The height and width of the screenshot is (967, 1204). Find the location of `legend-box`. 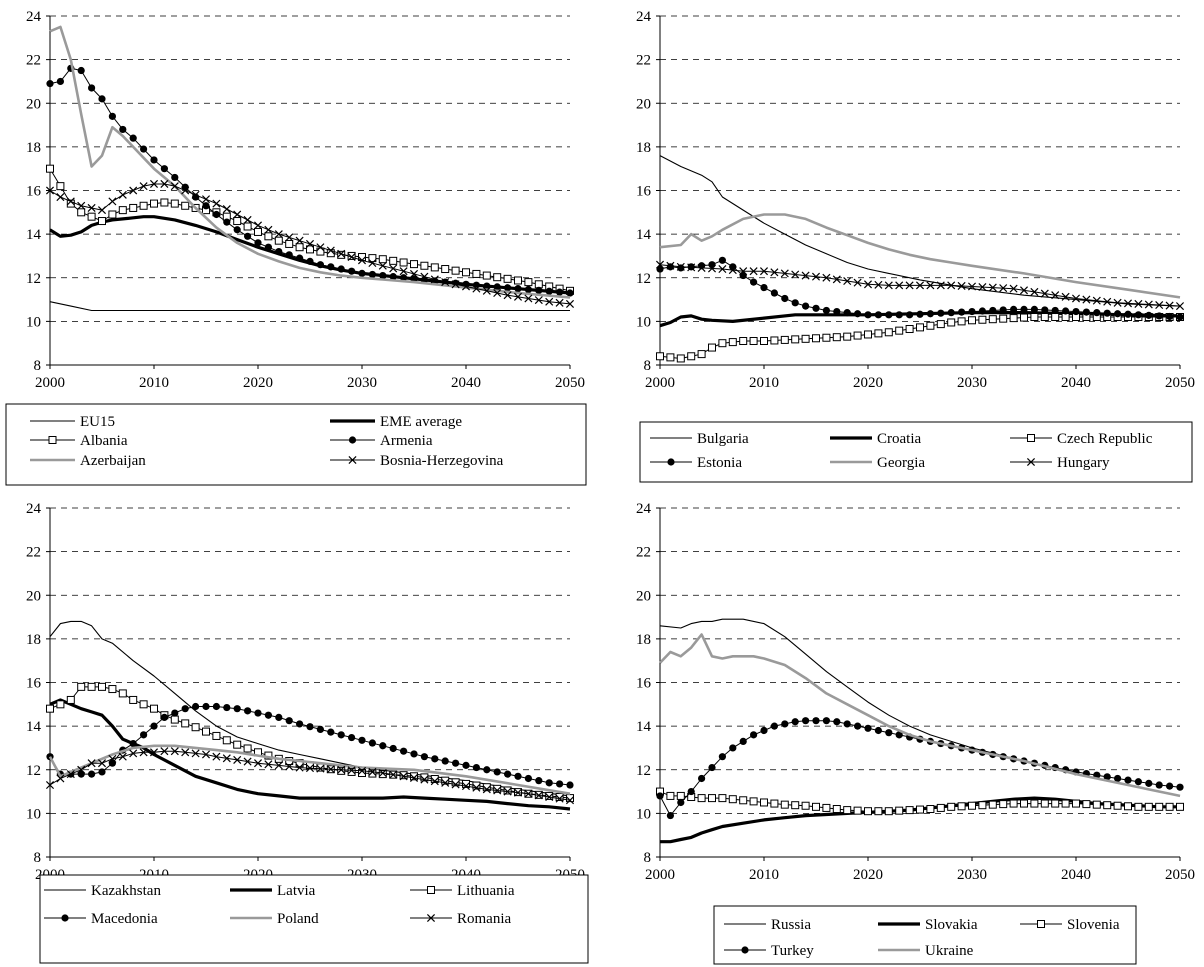

legend-box is located at coordinates (925, 935).